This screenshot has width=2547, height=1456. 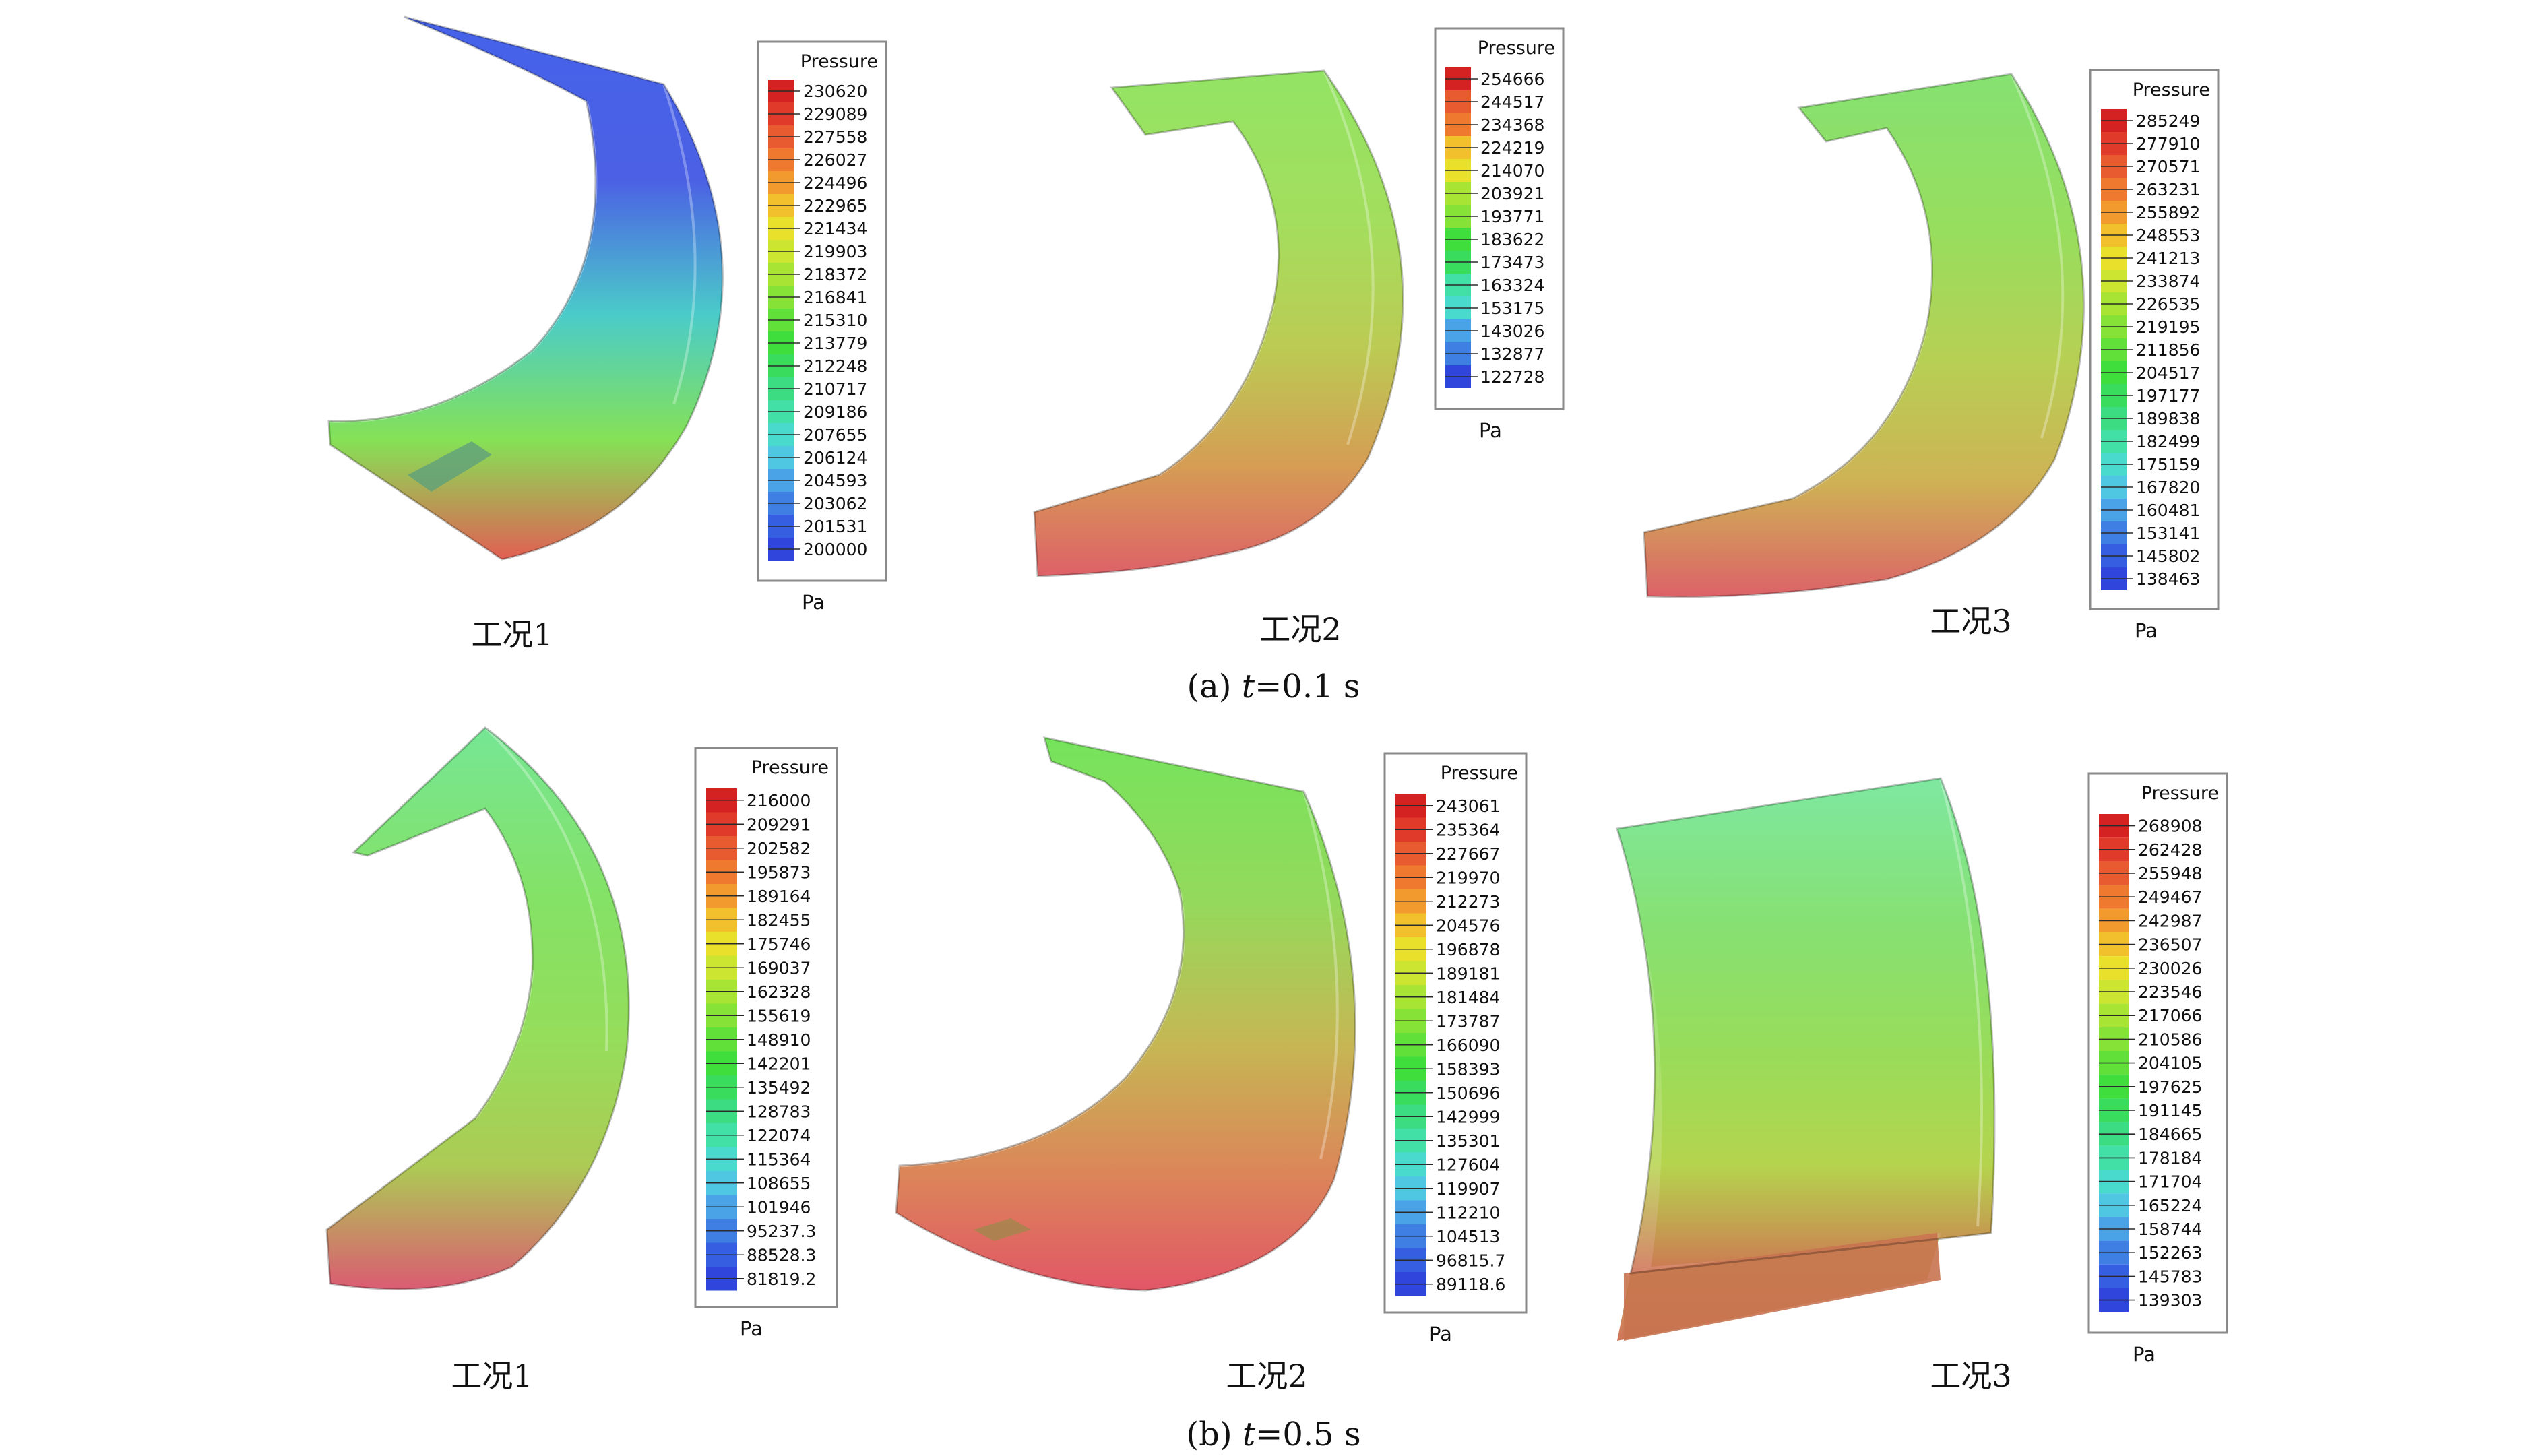 What do you see at coordinates (2170, 1301) in the screenshot?
I see `legend-value: 139303` at bounding box center [2170, 1301].